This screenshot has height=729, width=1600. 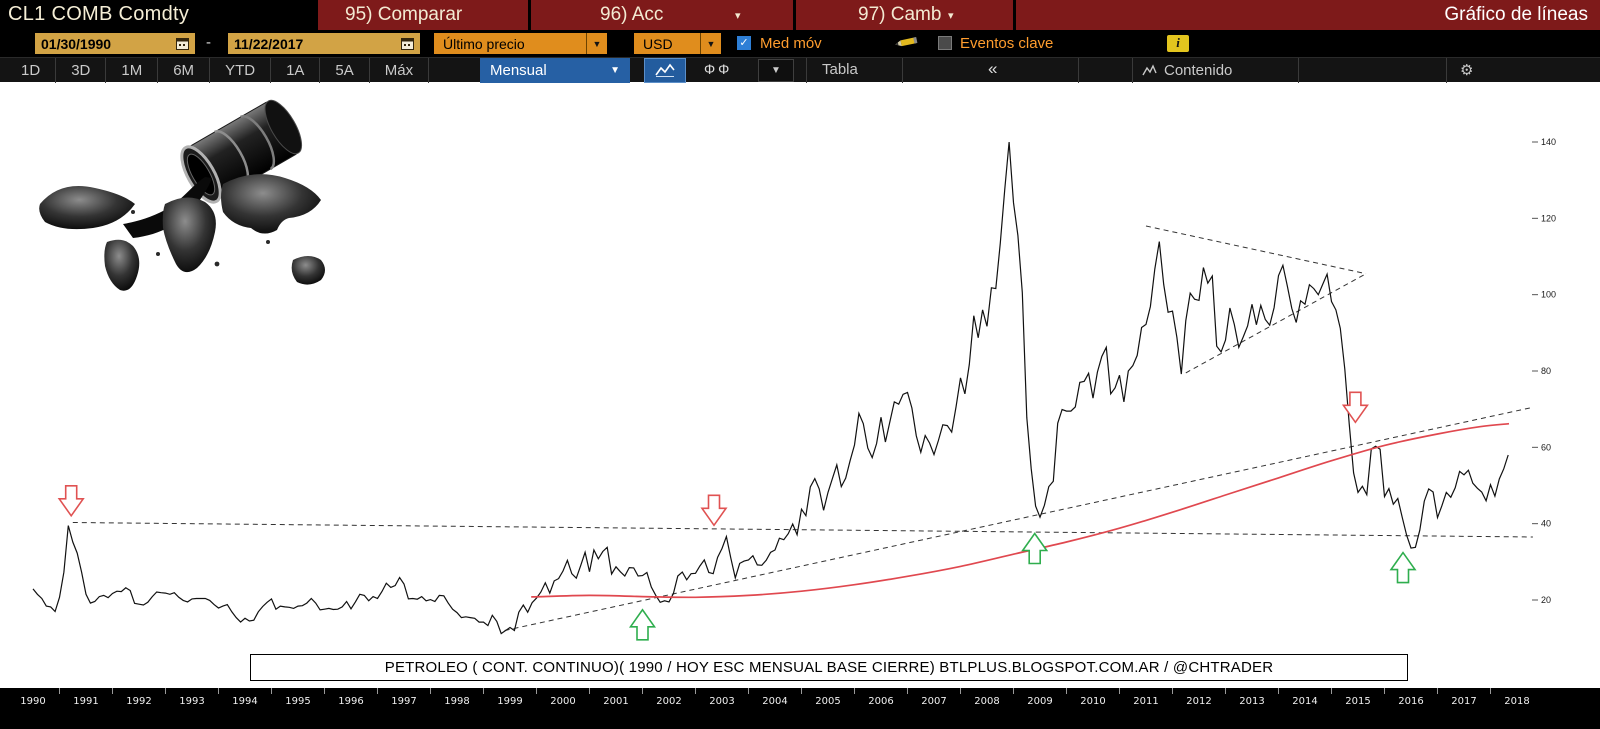 I want to click on range-ytd: YTD, so click(x=241, y=70).